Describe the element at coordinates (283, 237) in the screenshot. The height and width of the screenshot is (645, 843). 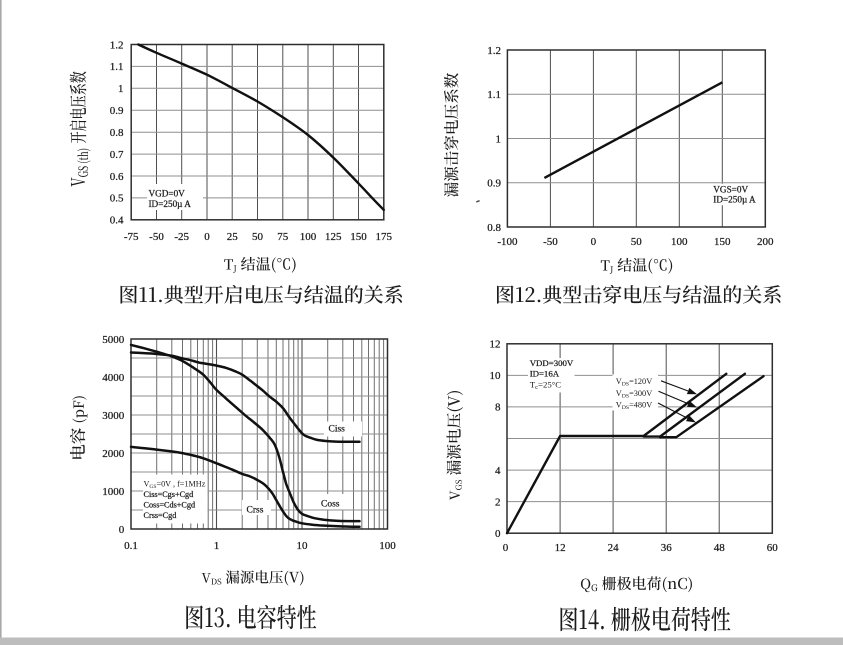
I see `svg-text: 75` at that location.